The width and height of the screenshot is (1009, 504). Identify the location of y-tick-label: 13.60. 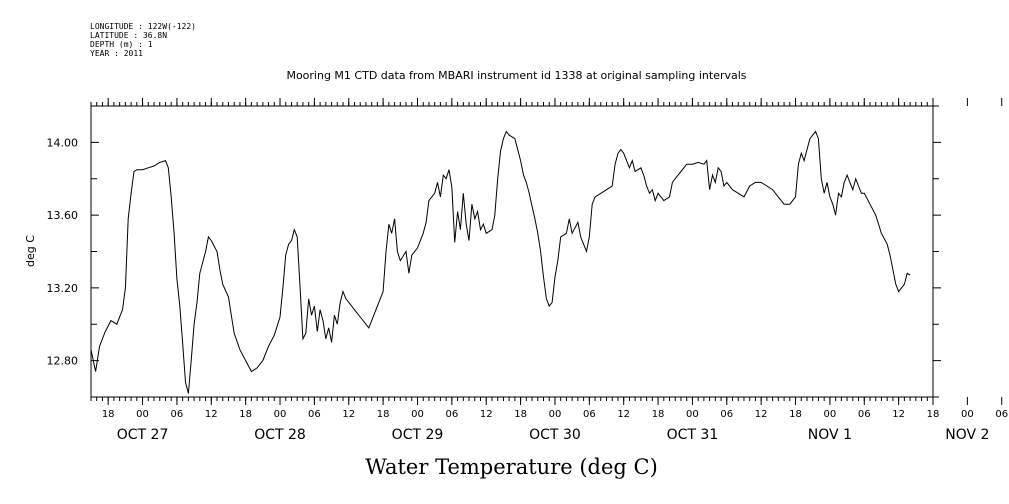
(63, 215).